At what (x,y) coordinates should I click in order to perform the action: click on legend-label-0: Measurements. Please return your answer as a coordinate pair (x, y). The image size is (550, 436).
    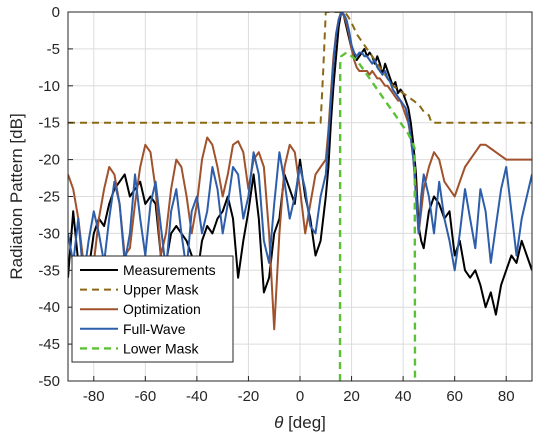
    Looking at the image, I should click on (169, 270).